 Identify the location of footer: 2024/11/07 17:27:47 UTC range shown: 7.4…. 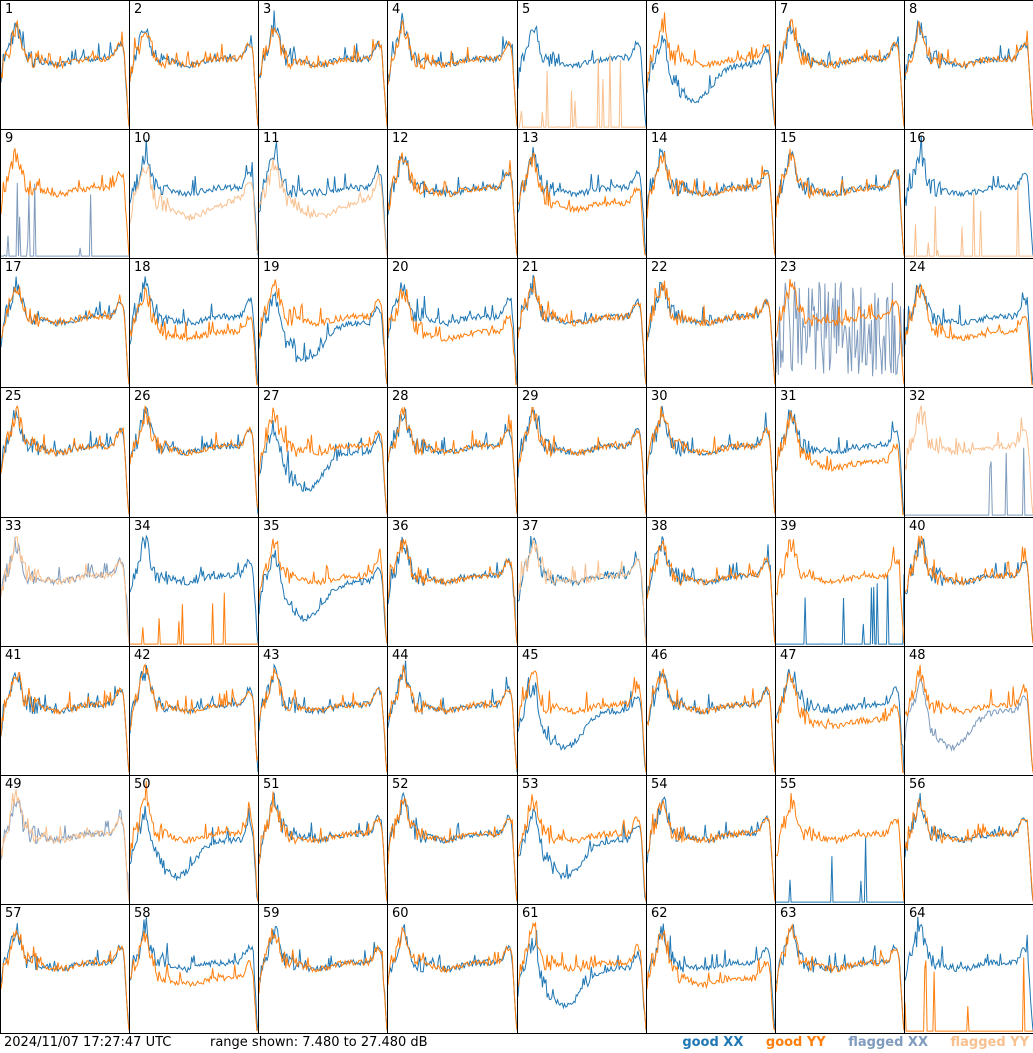
(516, 1043).